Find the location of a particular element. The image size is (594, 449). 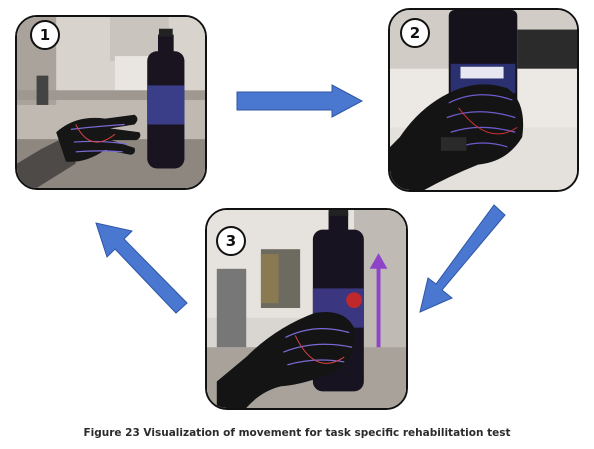

flow-arrow-down-left-icon is located at coordinates (462, 258).